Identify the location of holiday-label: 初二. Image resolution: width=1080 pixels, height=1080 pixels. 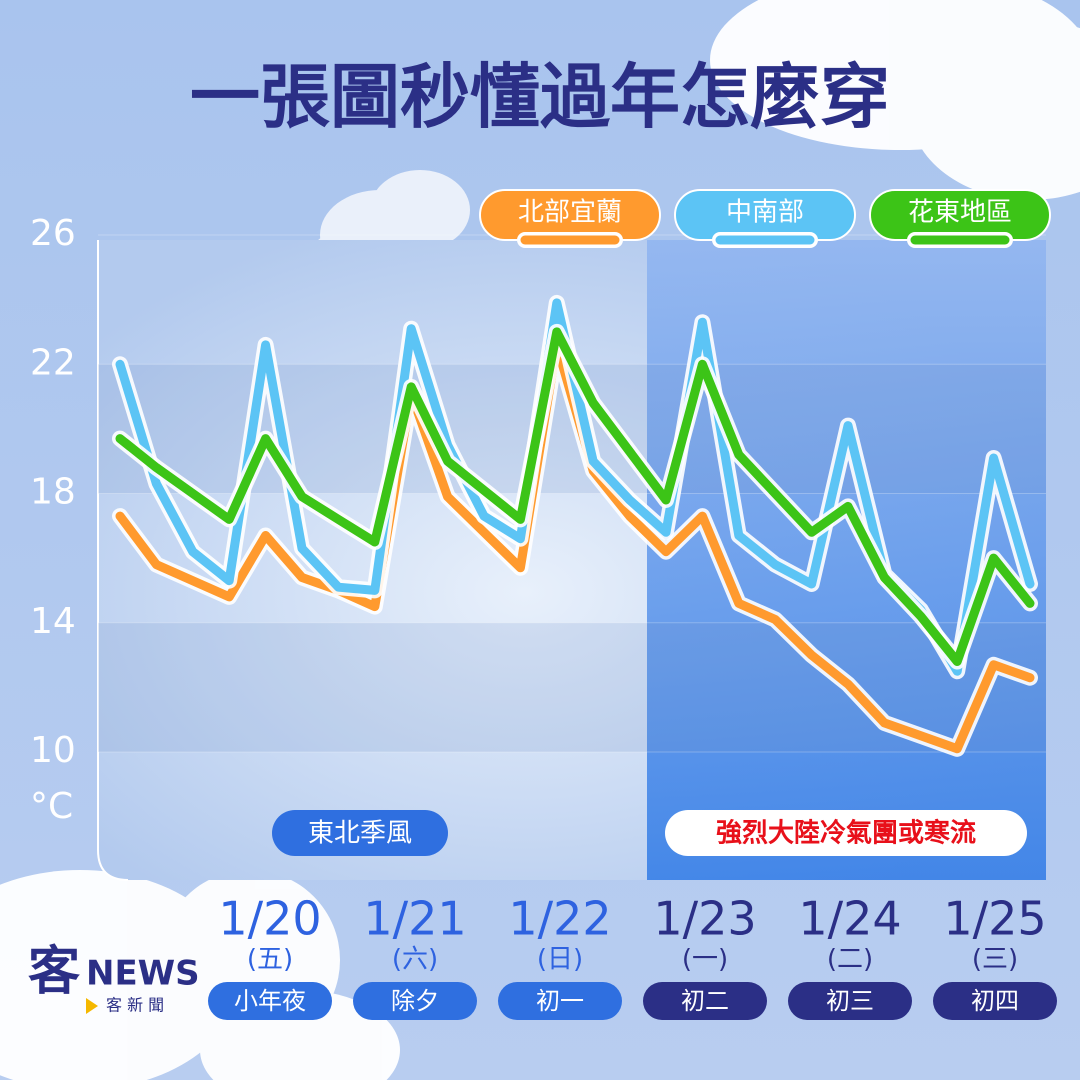
(705, 1001).